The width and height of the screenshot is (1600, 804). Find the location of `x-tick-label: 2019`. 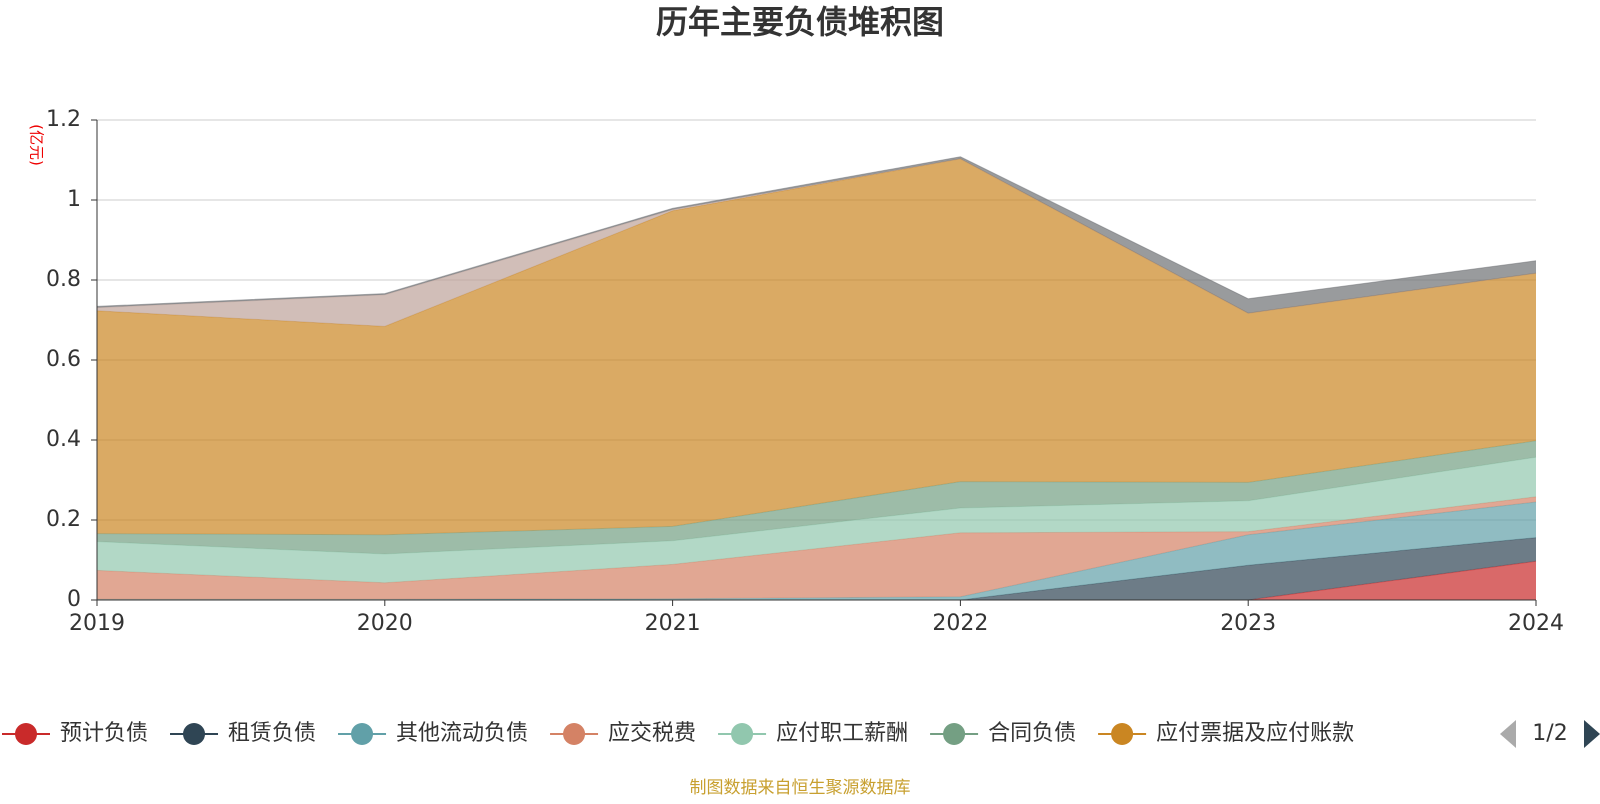

x-tick-label: 2019 is located at coordinates (97, 623).